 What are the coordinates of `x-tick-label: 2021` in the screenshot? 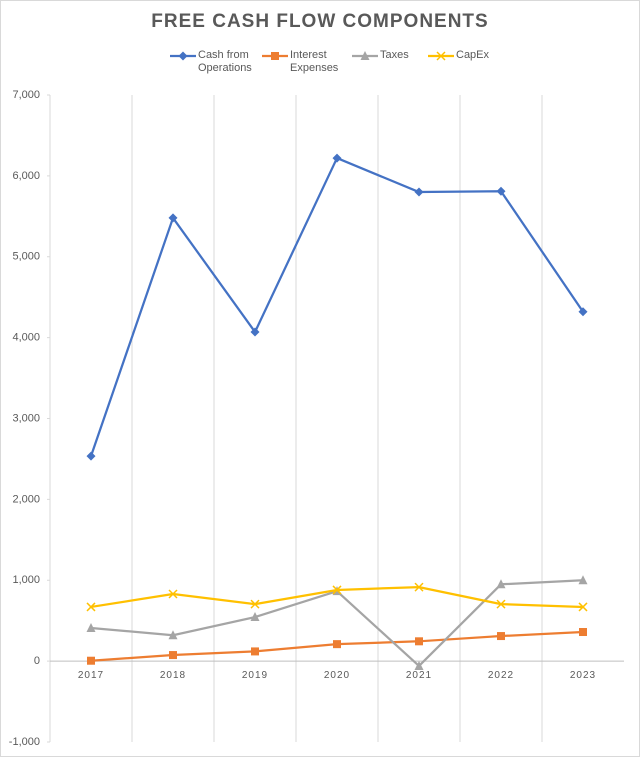 It's located at (419, 675).